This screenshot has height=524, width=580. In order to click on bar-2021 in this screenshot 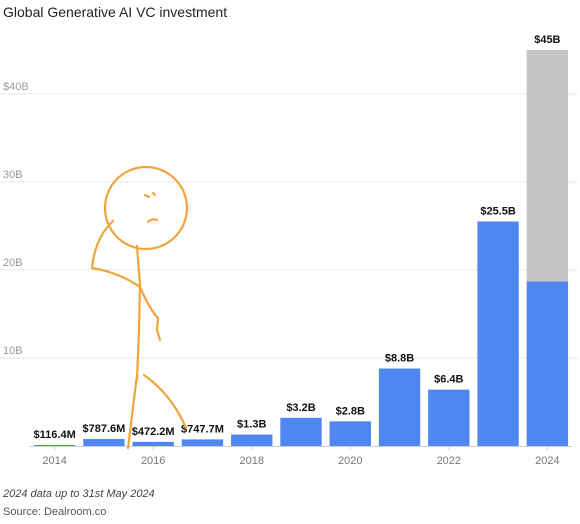, I will do `click(399, 407)`.